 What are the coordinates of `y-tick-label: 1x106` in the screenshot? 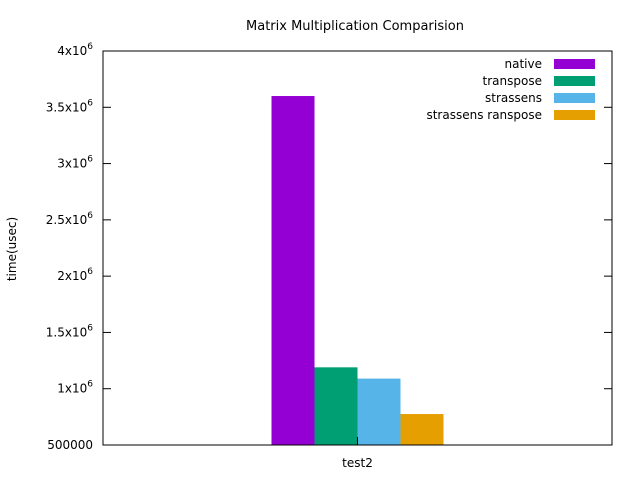 It's located at (75, 388).